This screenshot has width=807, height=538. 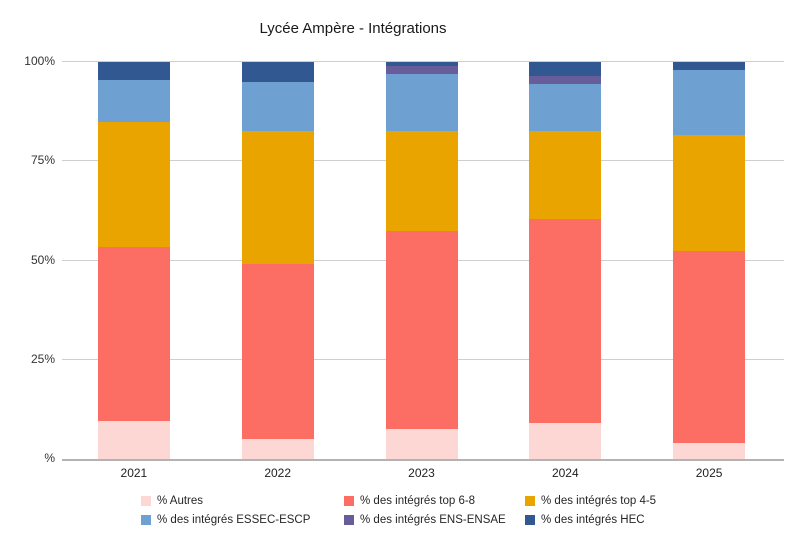 I want to click on y-axis-tick-label-25: 25%, so click(x=42, y=358).